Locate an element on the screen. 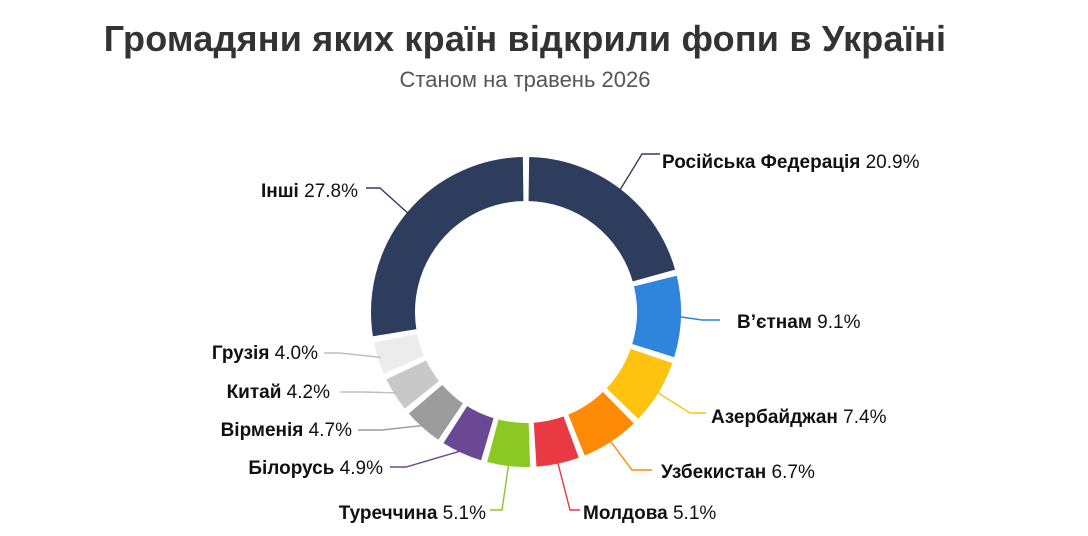 The width and height of the screenshot is (1088, 536). slice-3-name: Азербайджан is located at coordinates (774, 417).